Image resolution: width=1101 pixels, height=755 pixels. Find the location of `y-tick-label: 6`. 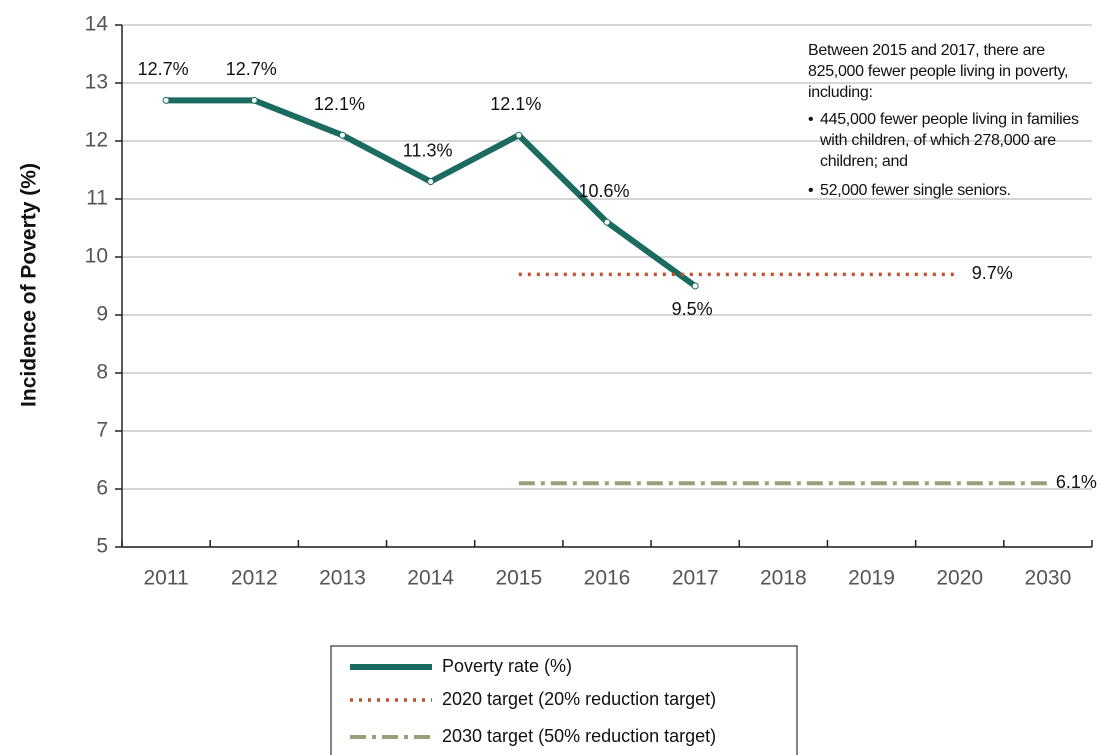

y-tick-label: 6 is located at coordinates (102, 488).